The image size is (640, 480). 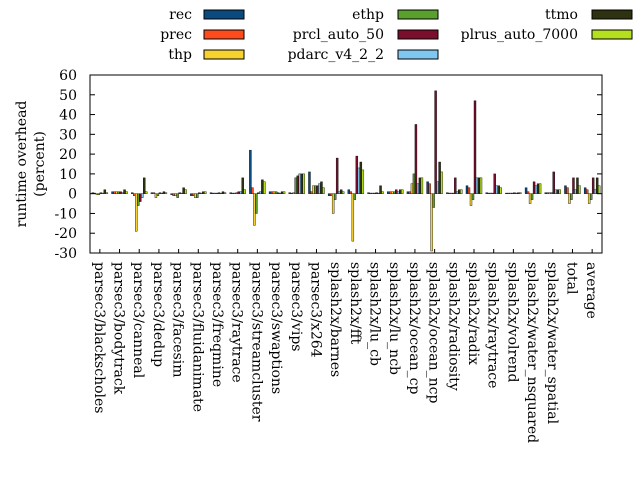 I want to click on x-tick-label: parsec3/dedup, so click(x=158, y=314).